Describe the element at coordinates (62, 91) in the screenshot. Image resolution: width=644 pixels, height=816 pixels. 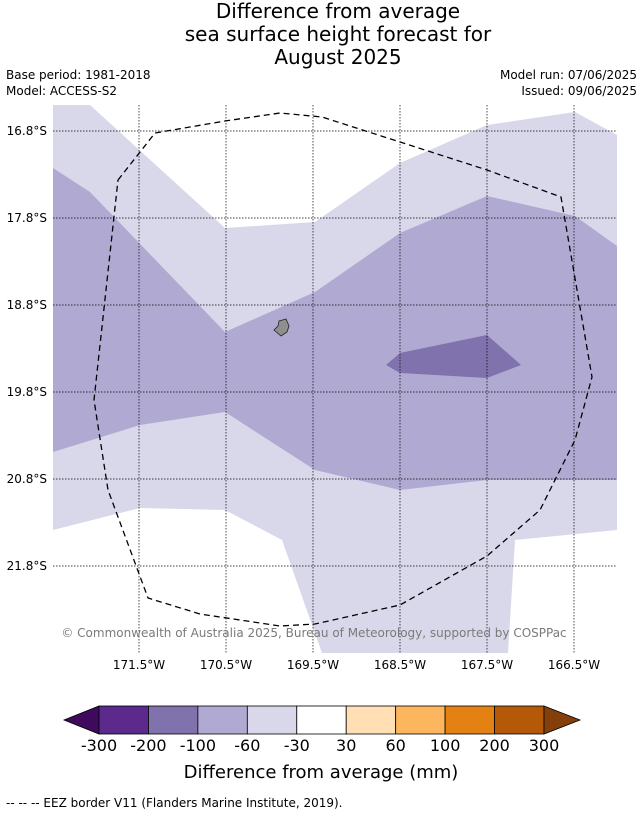
I see `model-name: Model: ACCESS-S2` at that location.